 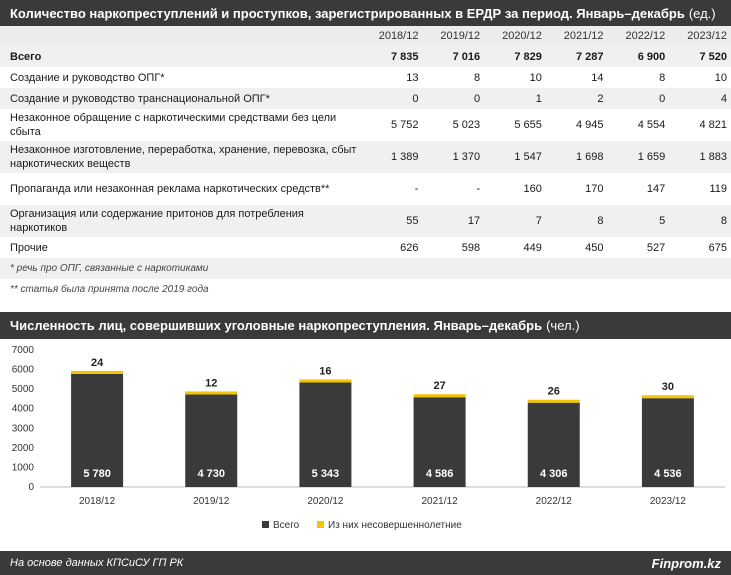 I want to click on legend-swatch-minor, so click(x=320, y=524).